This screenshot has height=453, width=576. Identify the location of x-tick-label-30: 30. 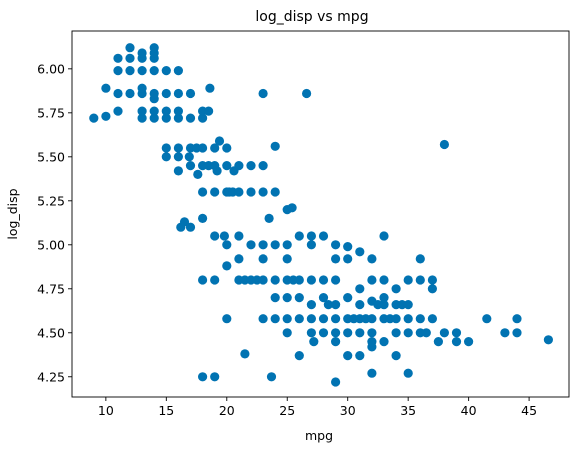
(348, 410).